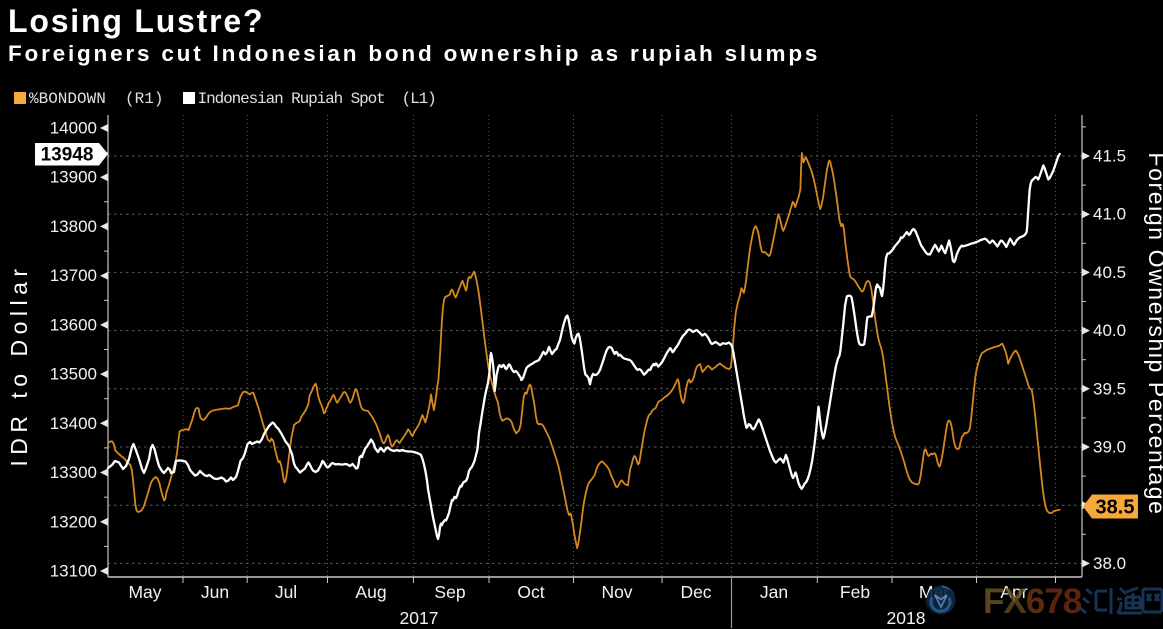 The image size is (1163, 629). Describe the element at coordinates (73, 177) in the screenshot. I see `svg-text: 13900` at that location.